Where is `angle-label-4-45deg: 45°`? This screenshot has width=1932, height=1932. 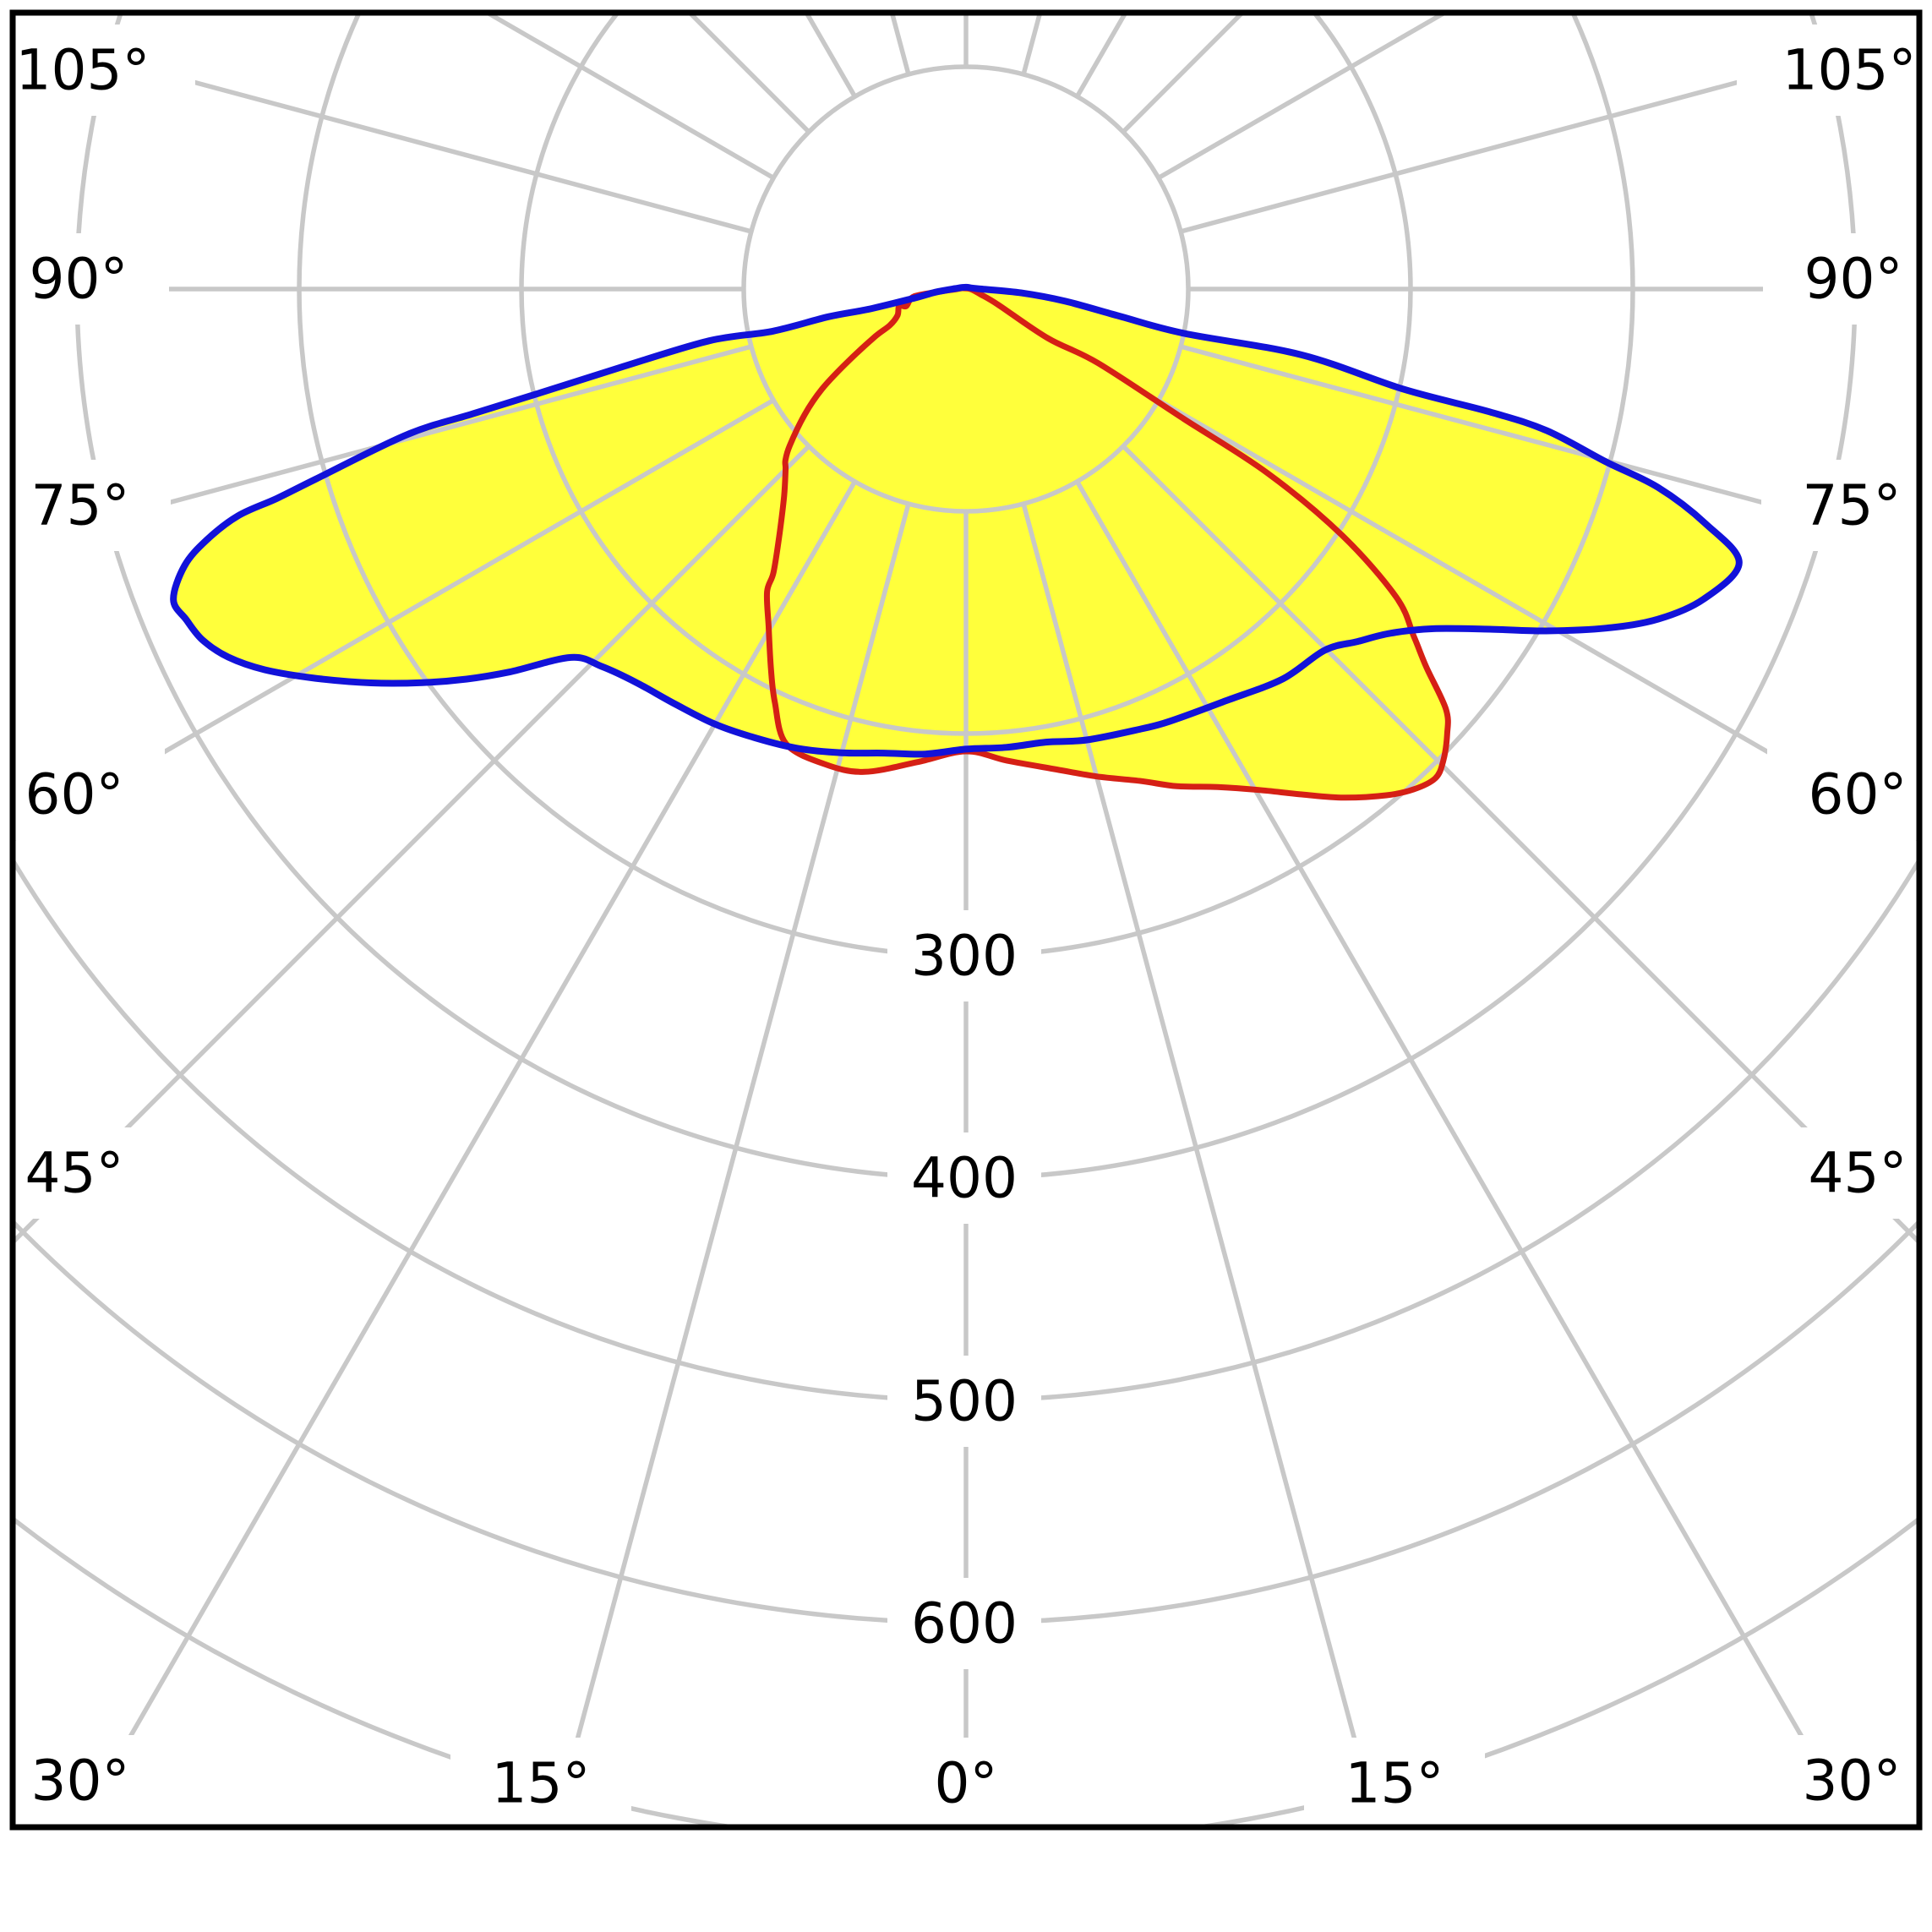
angle-label-4-45deg: 45° is located at coordinates (74, 1173).